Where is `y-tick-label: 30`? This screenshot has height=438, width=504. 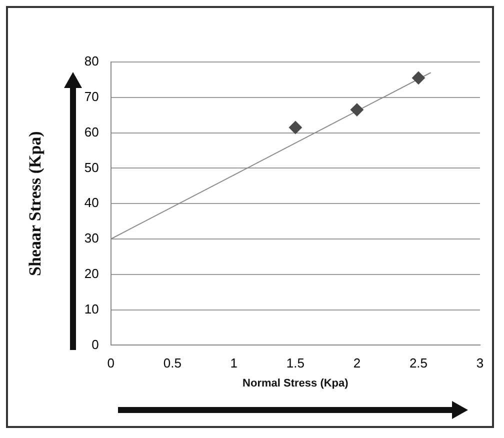 y-tick-label: 30 is located at coordinates (91, 238).